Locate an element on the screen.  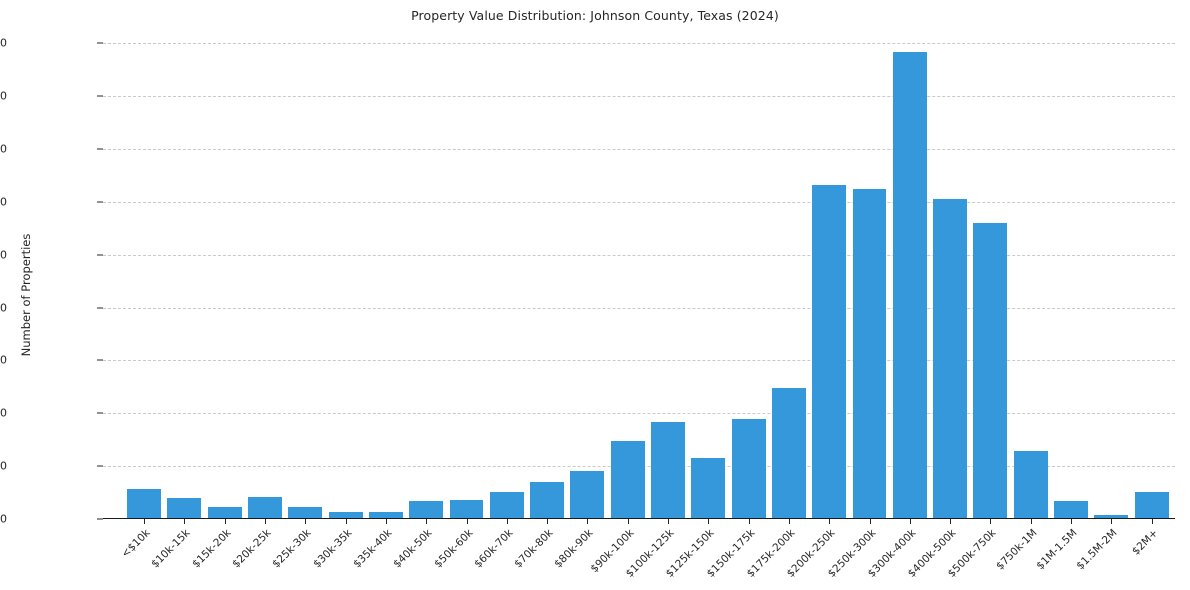
y-axis-tick-label: 6,000 is located at coordinates (3, 202).